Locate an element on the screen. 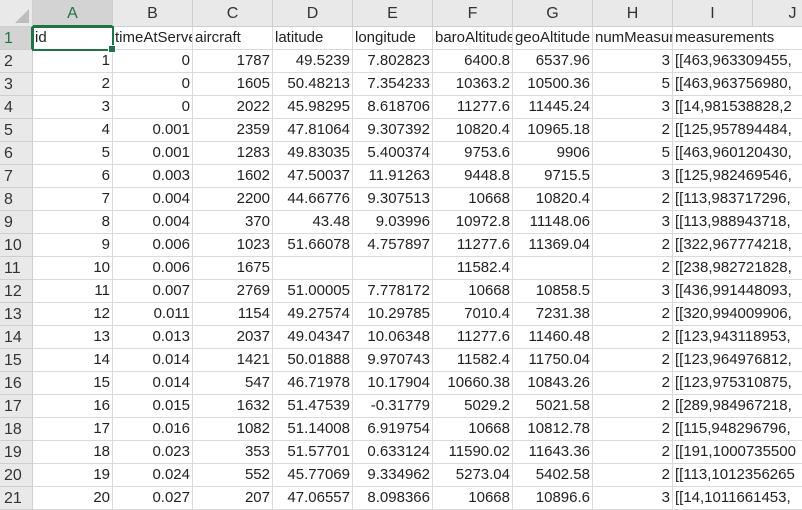 The image size is (802, 510). data-cell: 11 is located at coordinates (73, 291).